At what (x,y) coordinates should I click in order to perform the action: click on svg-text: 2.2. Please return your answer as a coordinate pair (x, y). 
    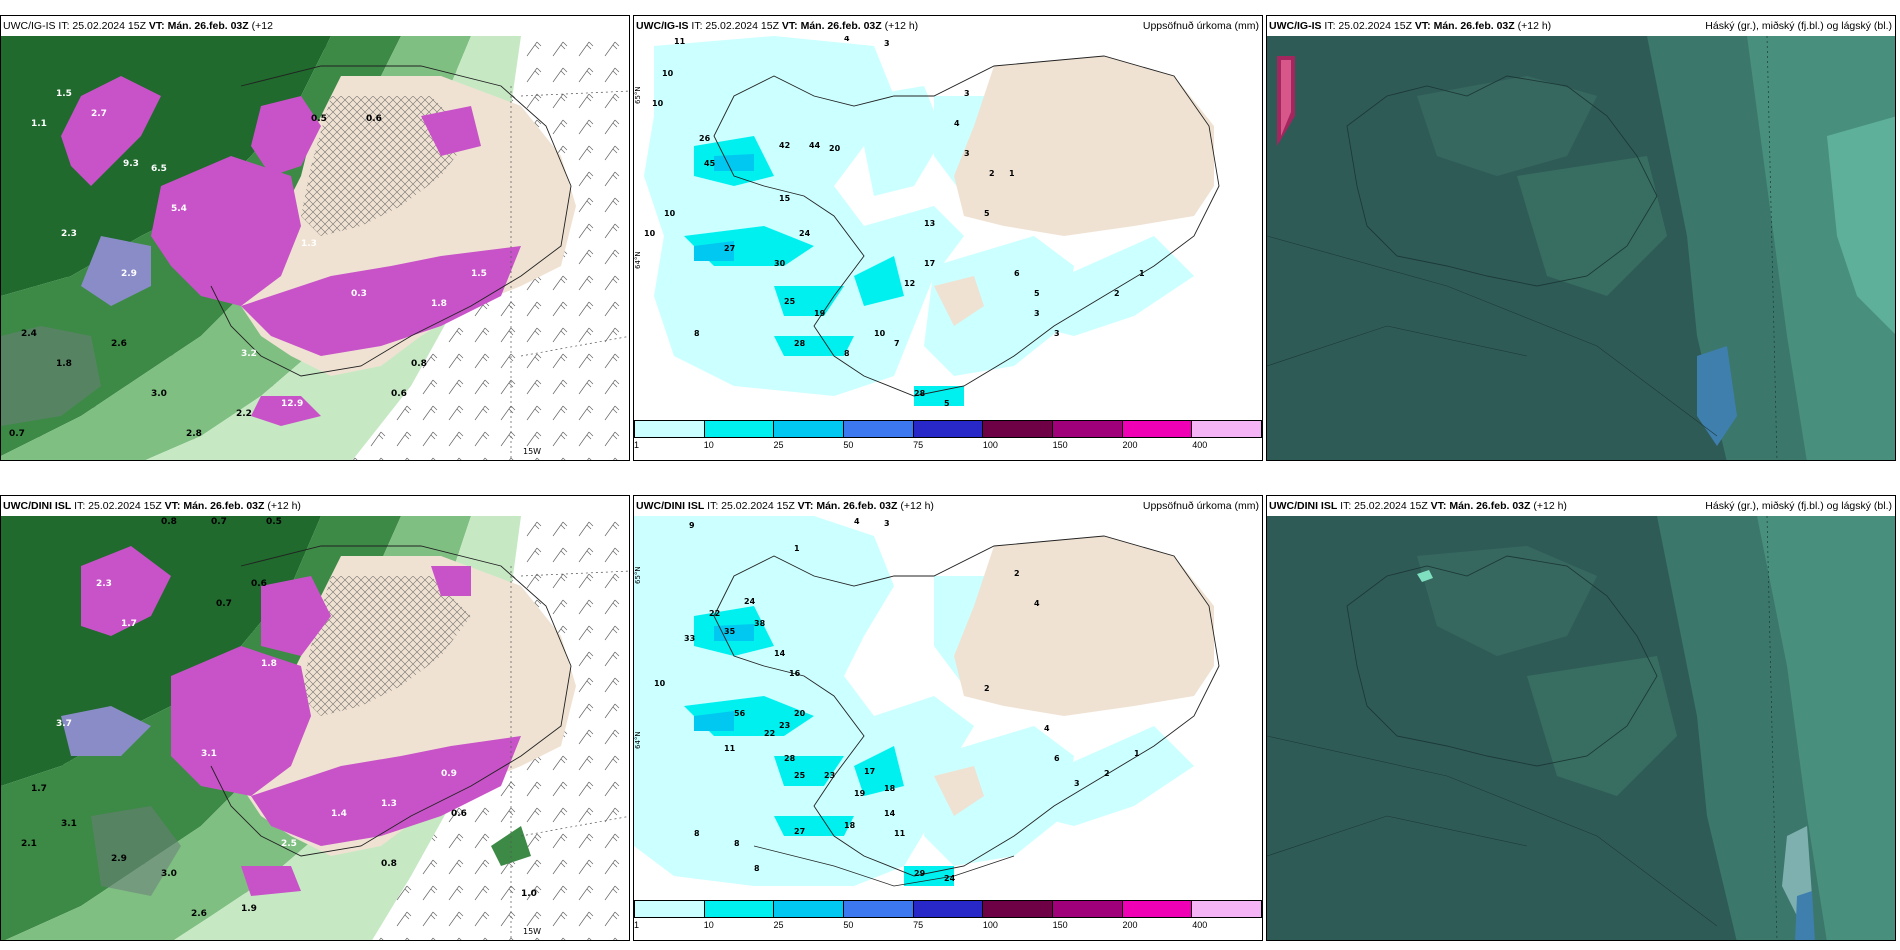
    Looking at the image, I should click on (244, 414).